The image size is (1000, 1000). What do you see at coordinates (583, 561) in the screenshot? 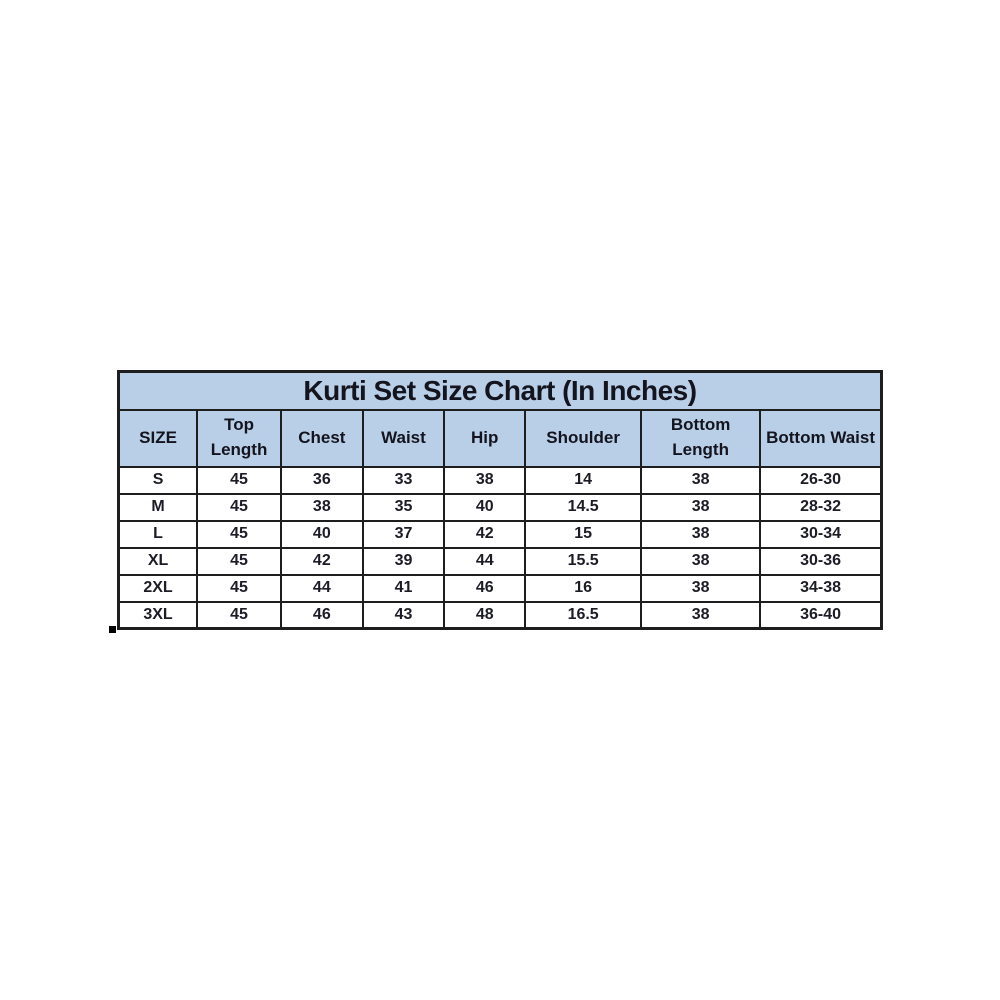
I see `value-cell: 15.5` at bounding box center [583, 561].